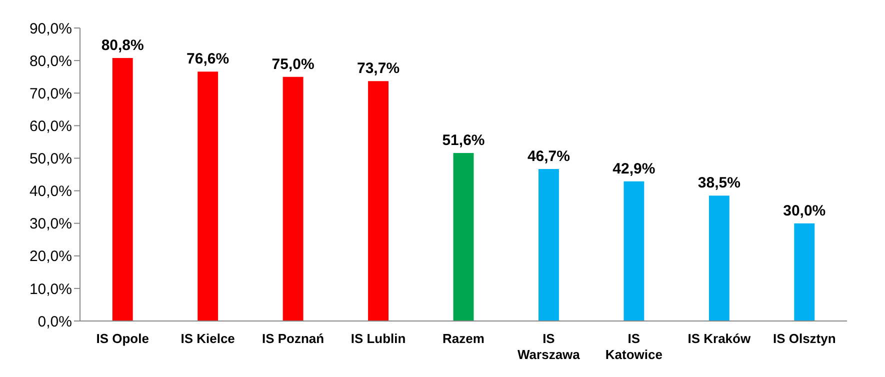  What do you see at coordinates (50, 257) in the screenshot?
I see `y-tick-label: 20,0%` at bounding box center [50, 257].